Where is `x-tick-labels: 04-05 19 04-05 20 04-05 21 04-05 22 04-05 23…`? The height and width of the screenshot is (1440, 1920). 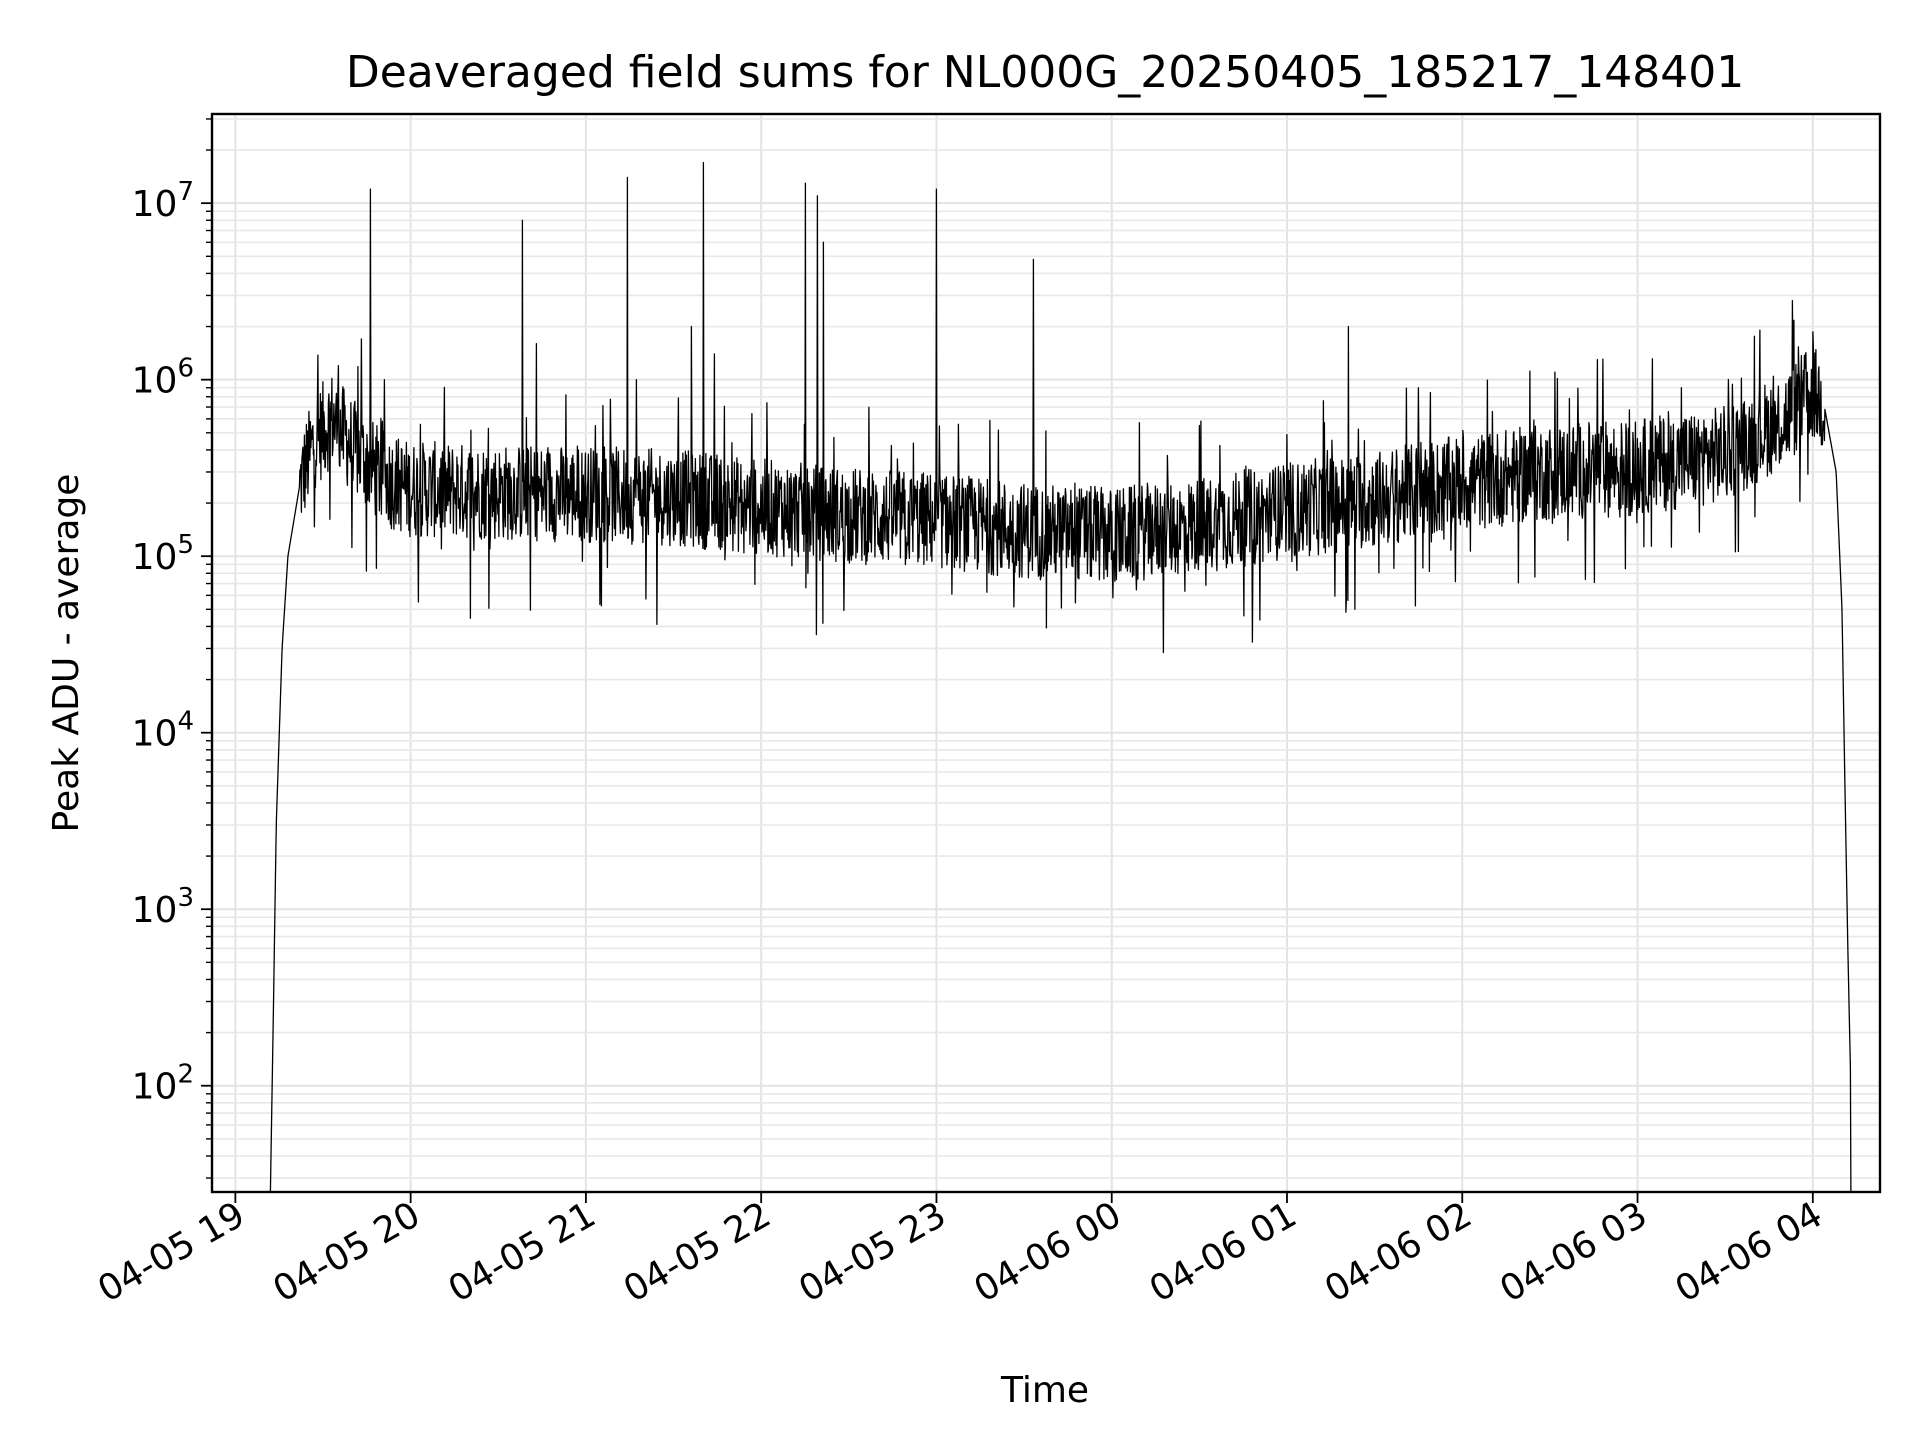 x-tick-labels: 04-05 19 04-05 20 04-05 21 04-05 22 04-05 23… is located at coordinates (960, 1252).